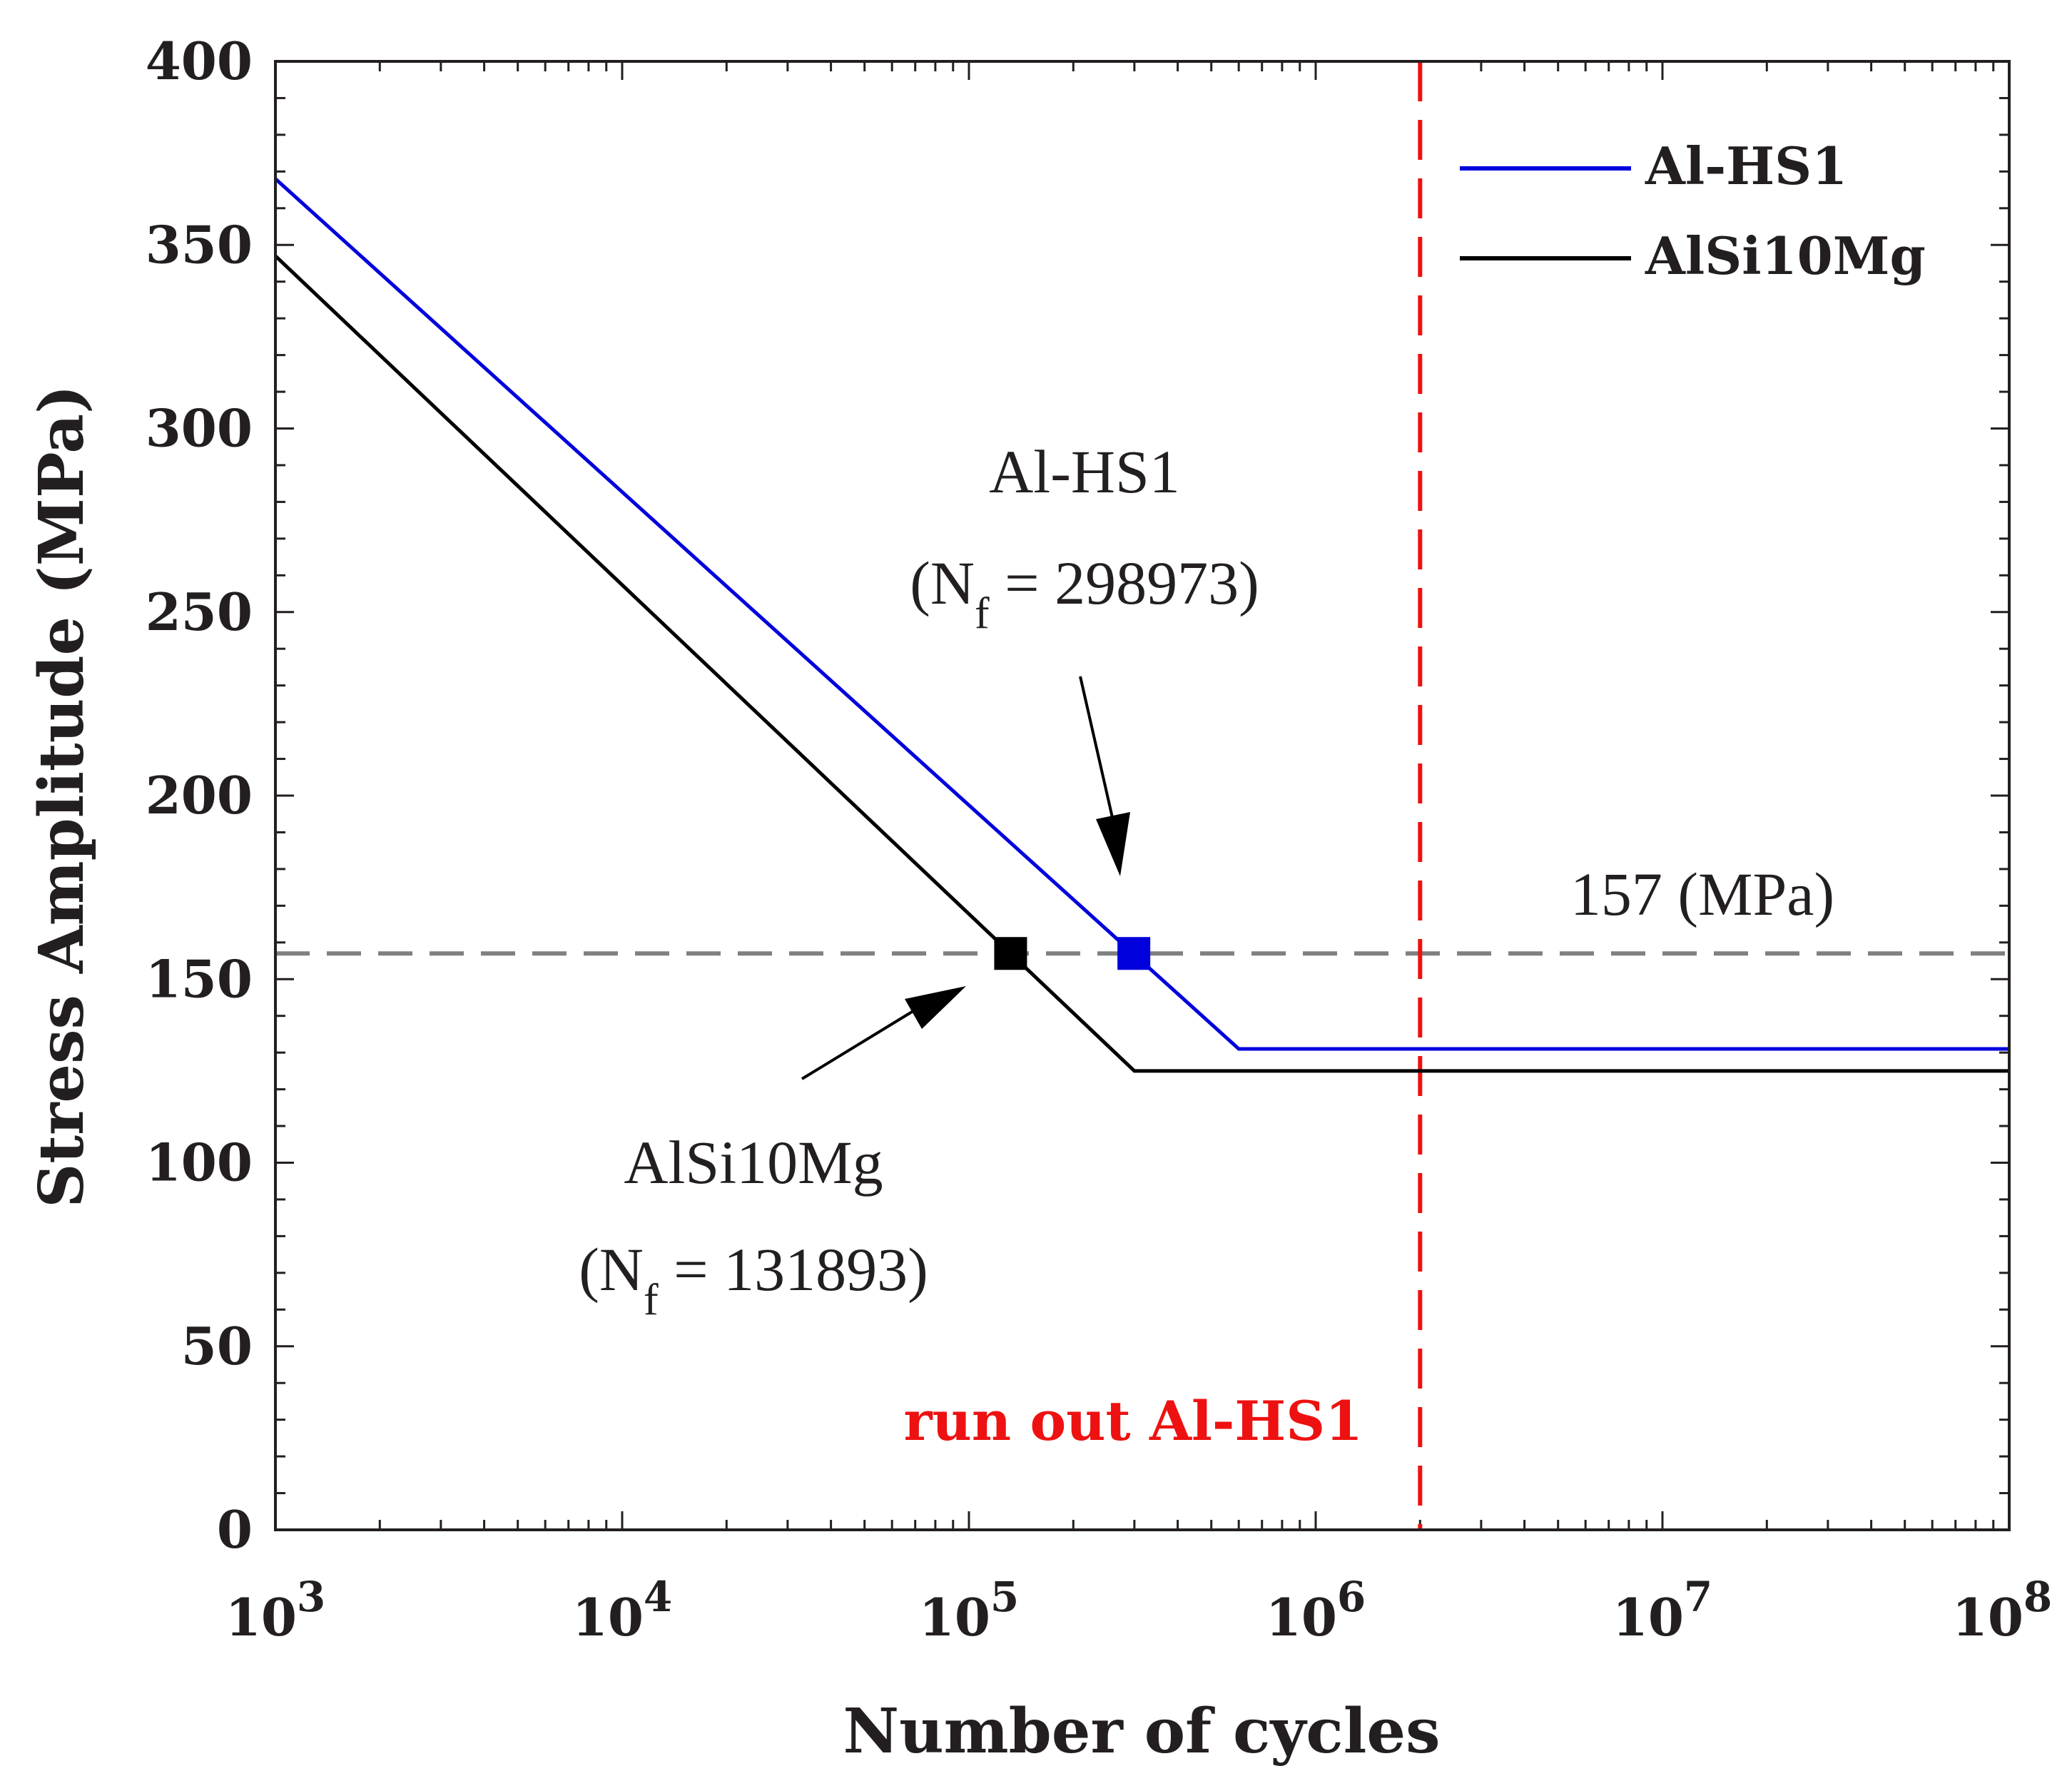 The height and width of the screenshot is (1781, 2072). I want to click on y-axis-title: Stress Amplitude (MPa), so click(62, 796).